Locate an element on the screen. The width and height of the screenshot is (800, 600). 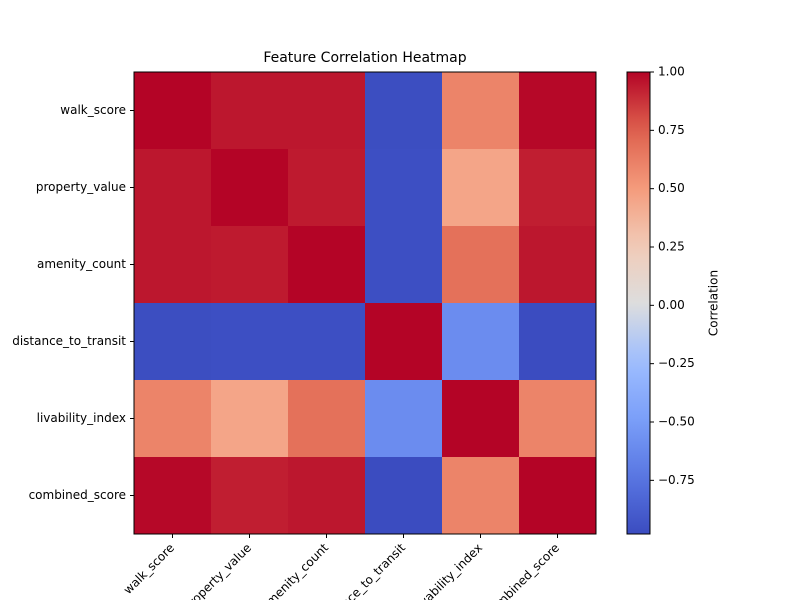
x-tick-label: combined_score is located at coordinates (522, 570).